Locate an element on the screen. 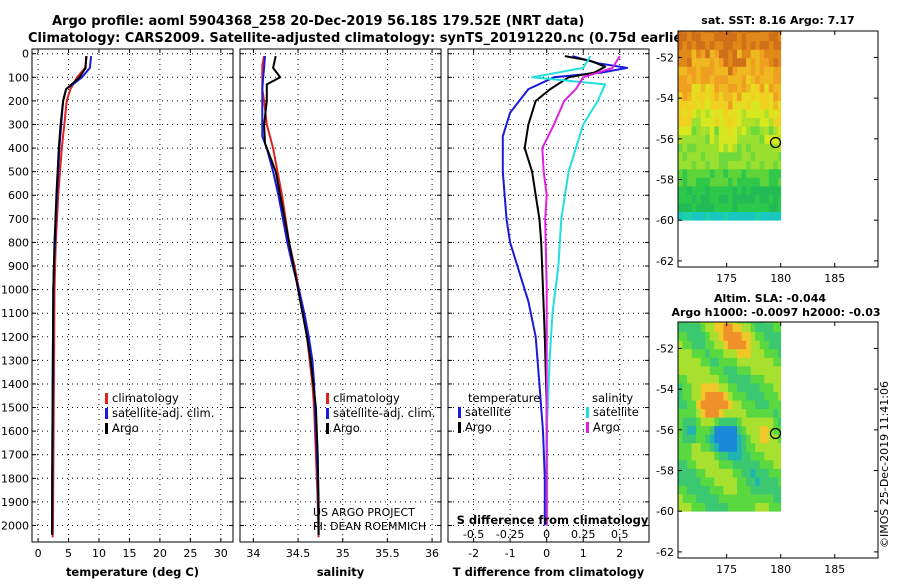 The width and height of the screenshot is (900, 584). argo-location-marker is located at coordinates (775, 433).